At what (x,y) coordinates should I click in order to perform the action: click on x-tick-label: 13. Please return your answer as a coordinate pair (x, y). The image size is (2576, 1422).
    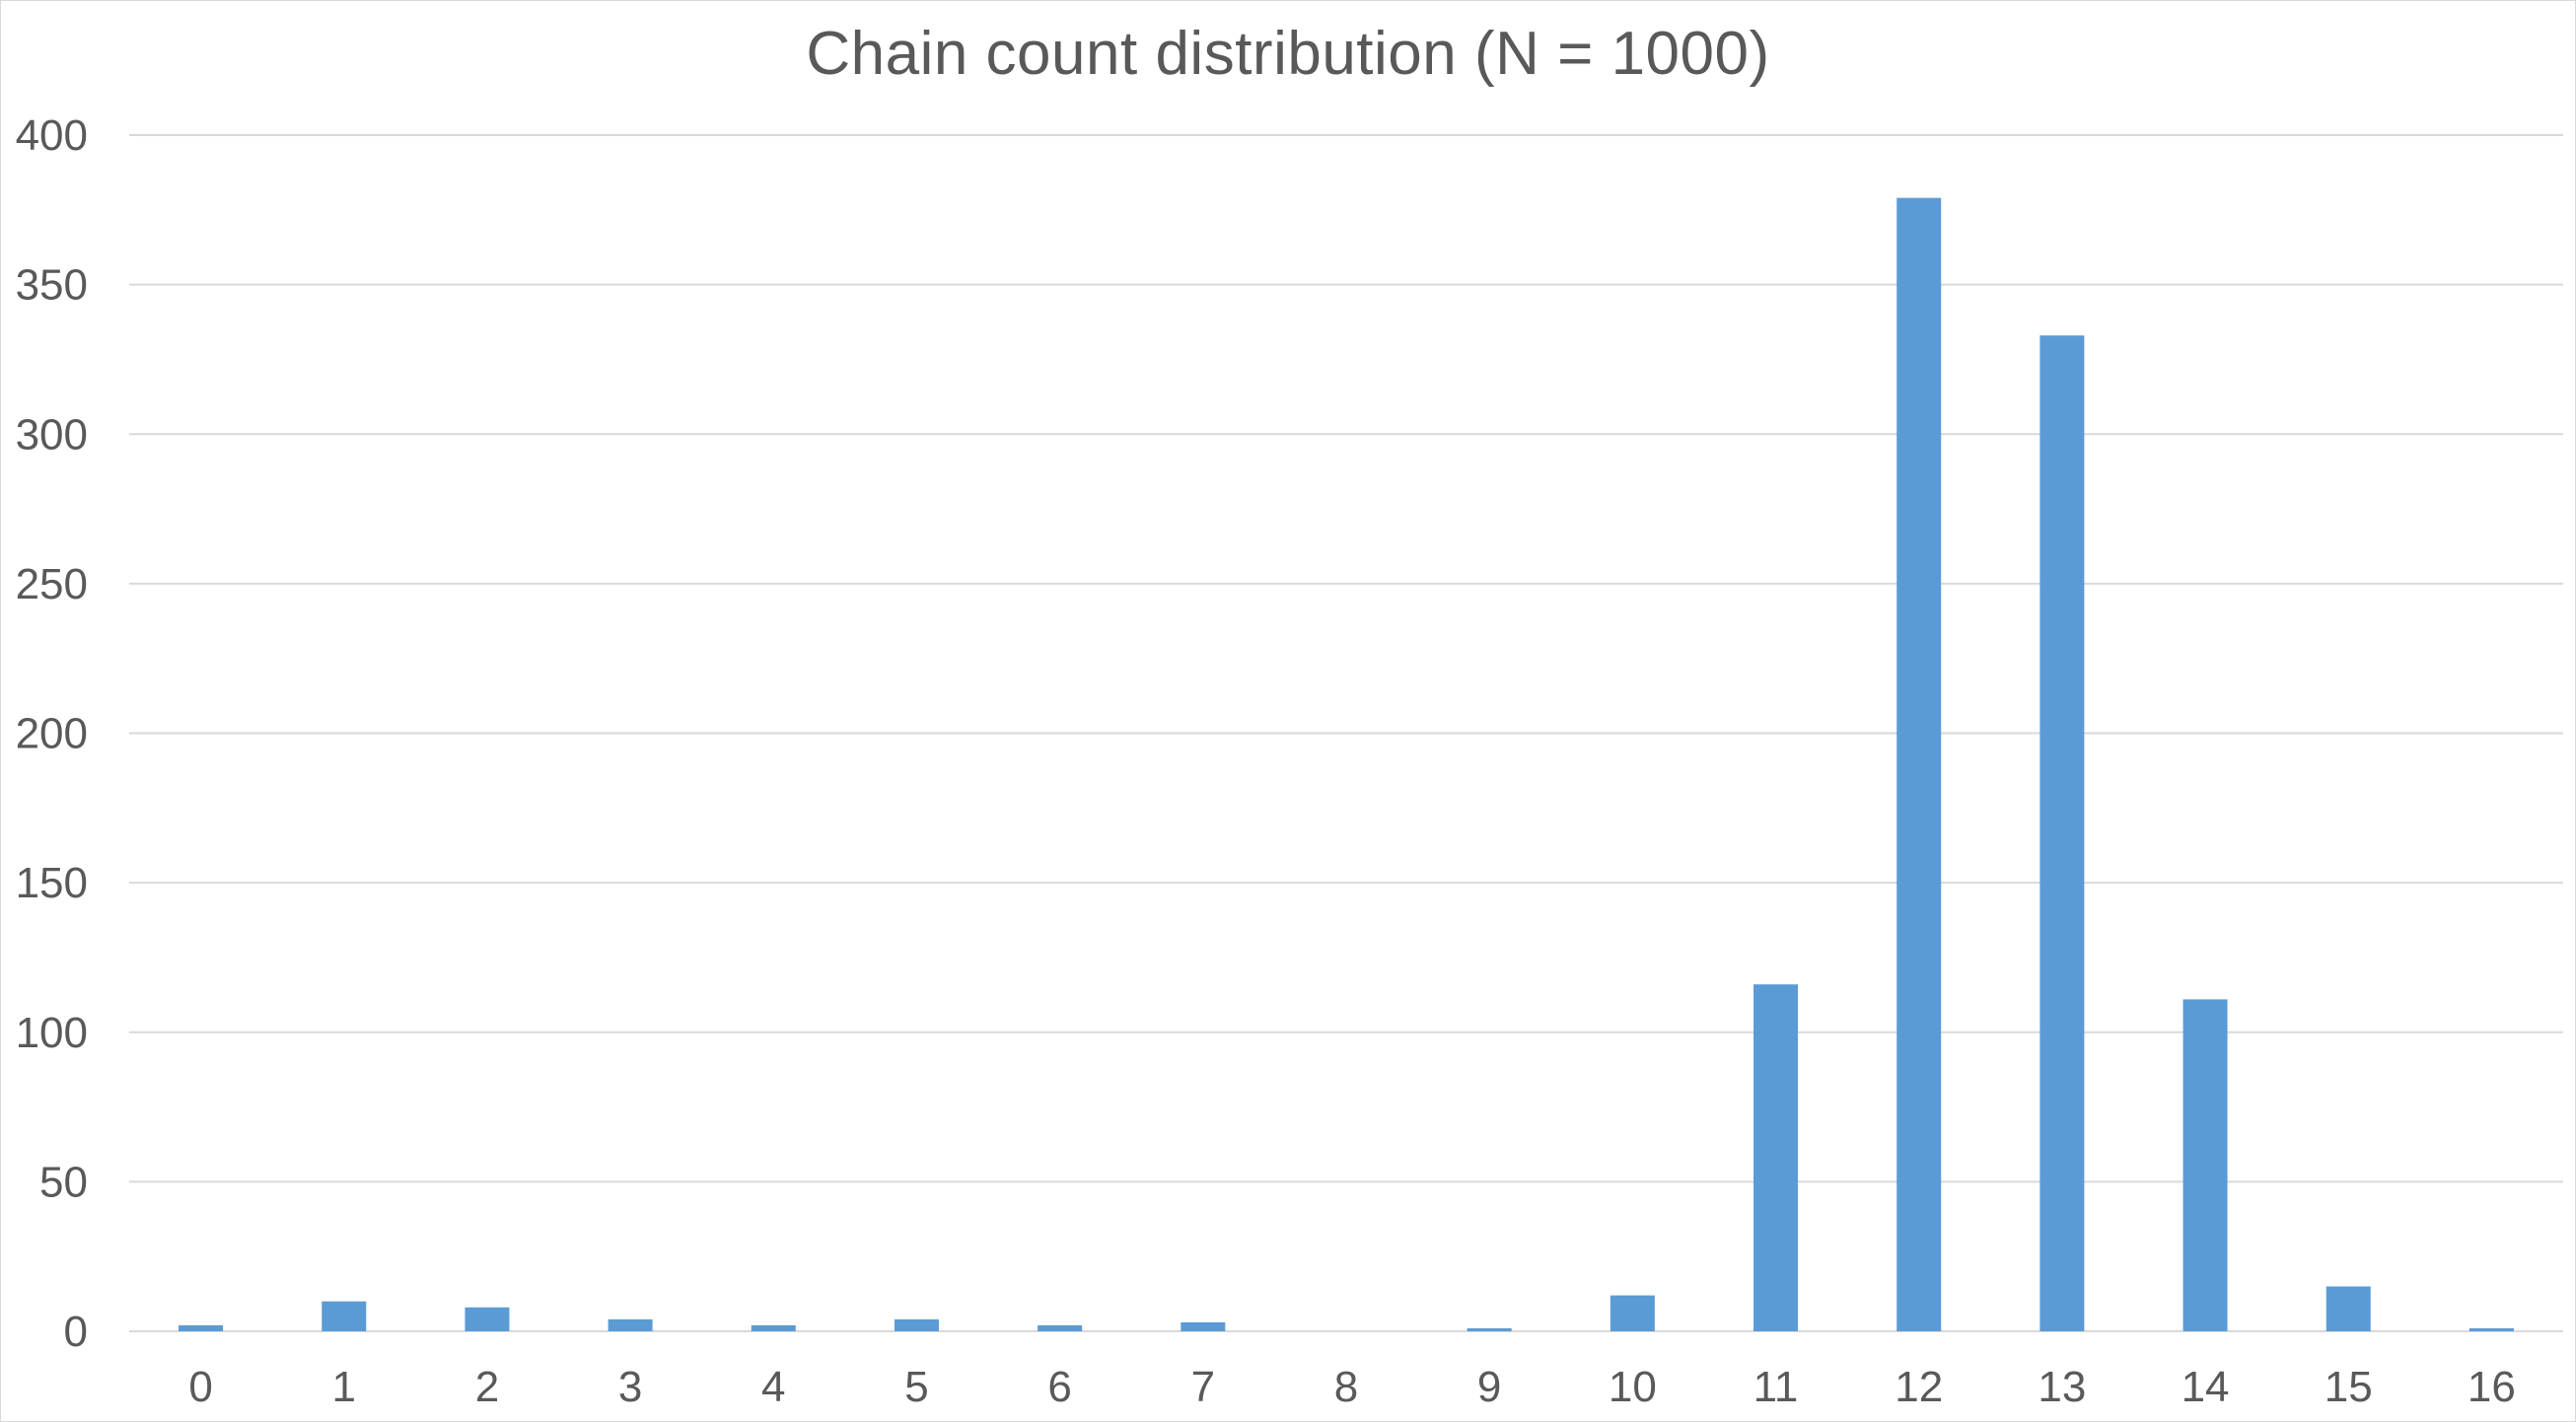
    Looking at the image, I should click on (2062, 1387).